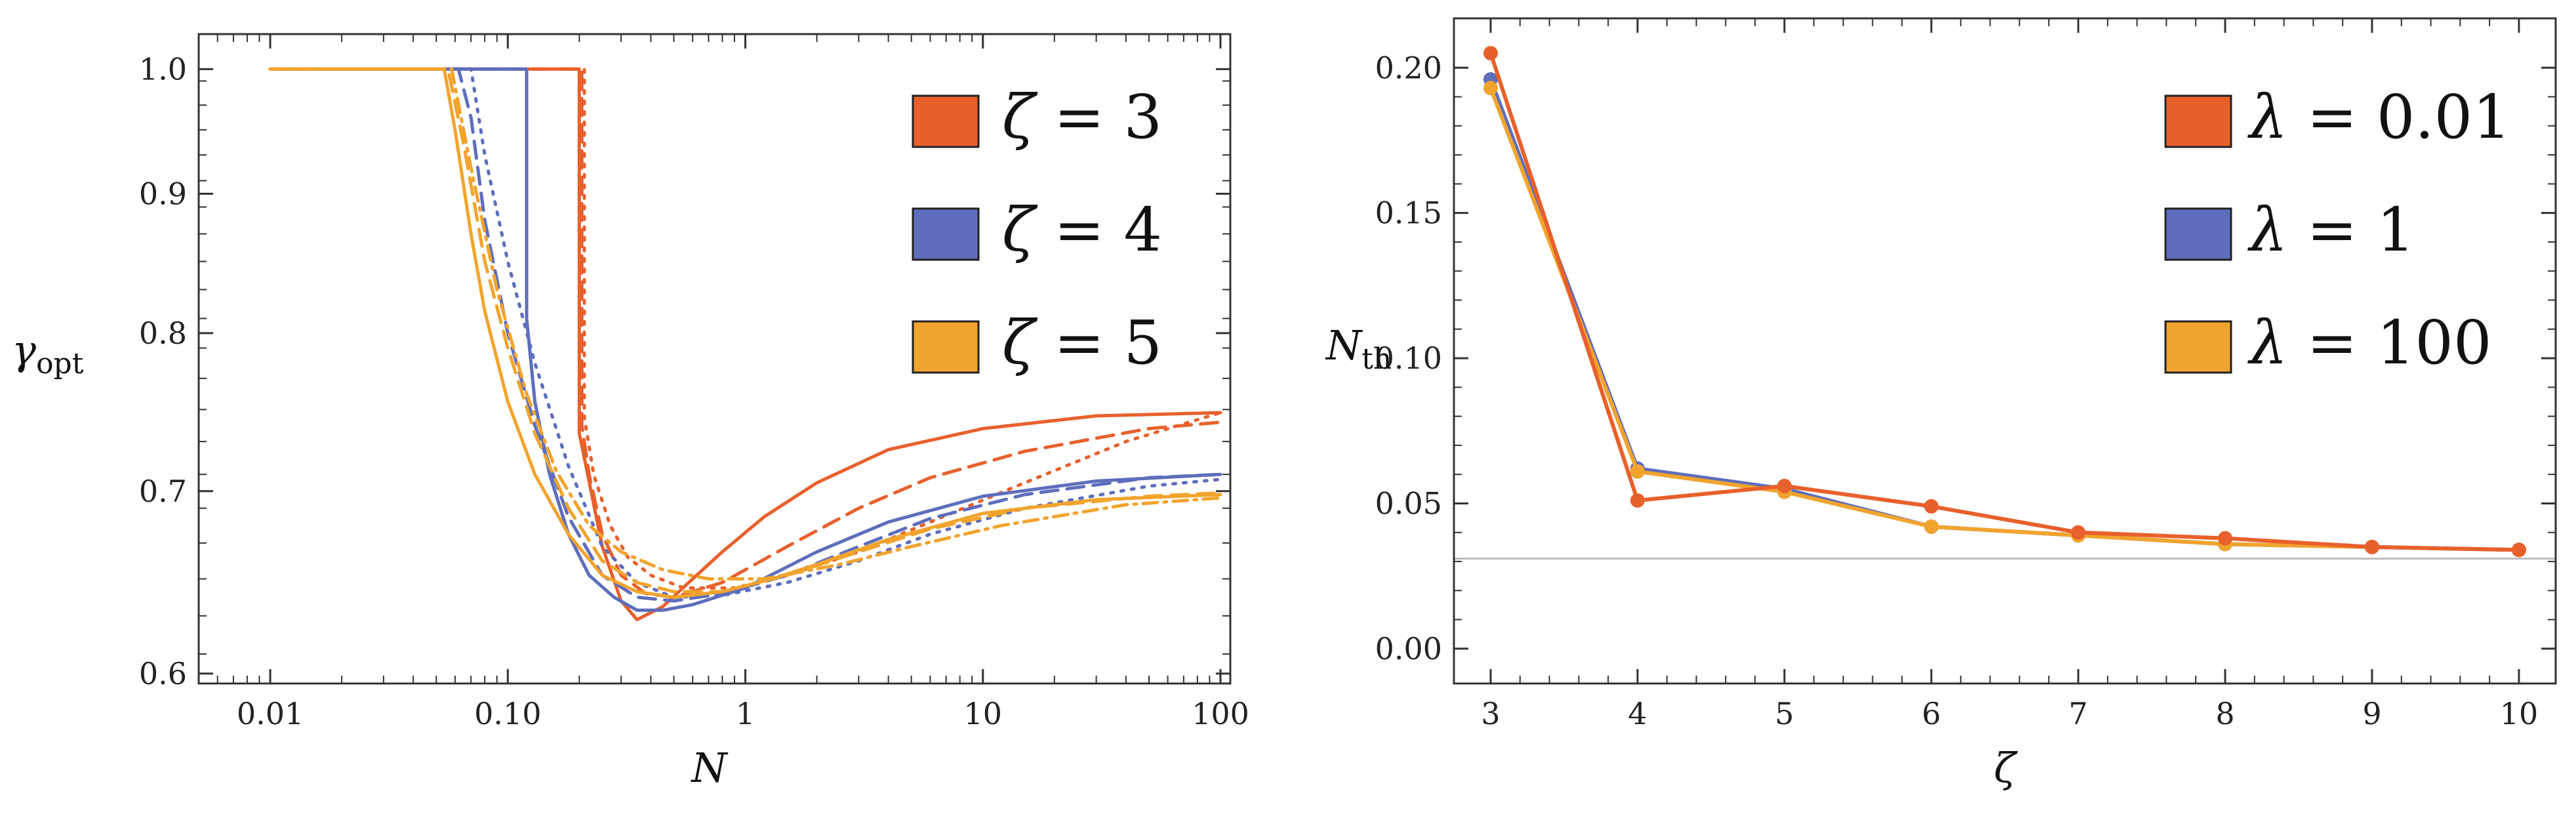 This screenshot has height=816, width=2576. What do you see at coordinates (1784, 713) in the screenshot?
I see `right-x-tick-label-2: 5` at bounding box center [1784, 713].